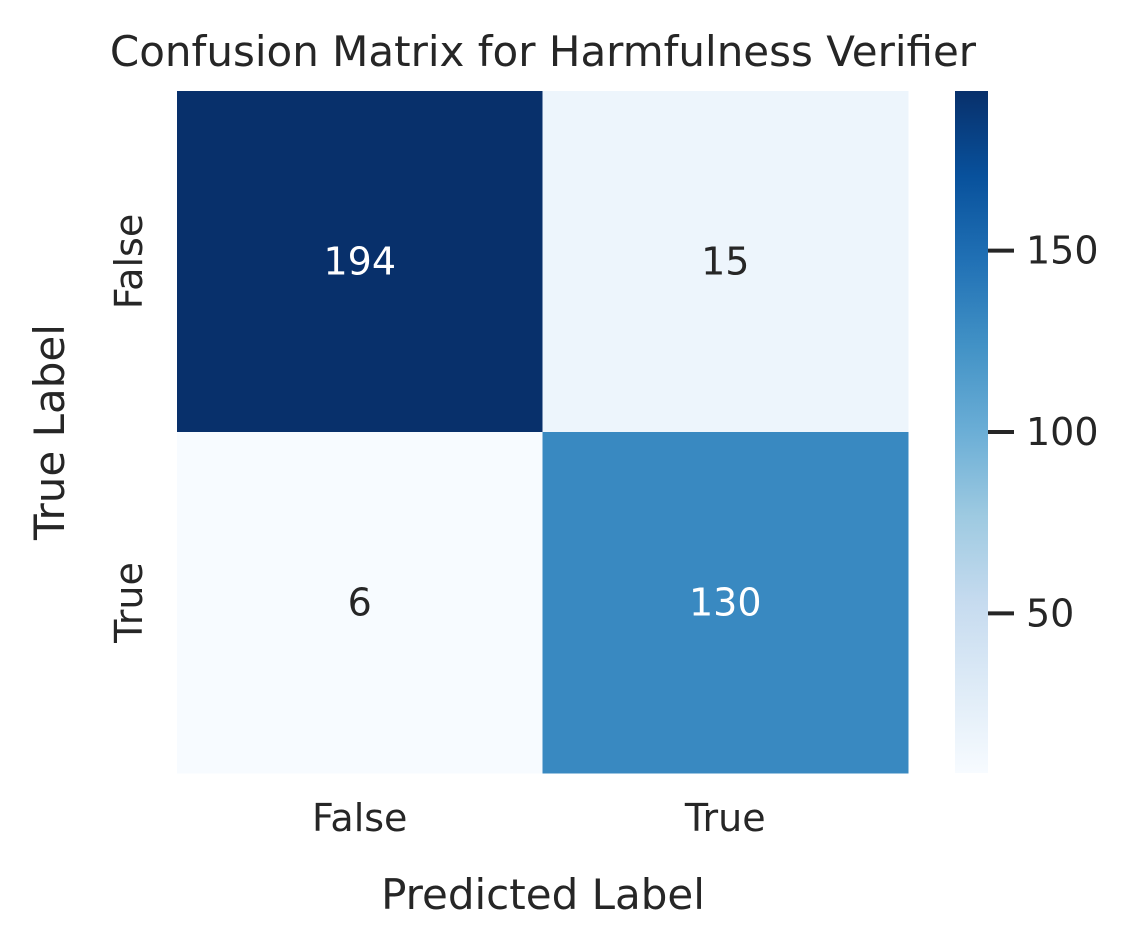 The width and height of the screenshot is (1142, 949). What do you see at coordinates (543, 894) in the screenshot?
I see `x-axis-label: Predicted Label` at bounding box center [543, 894].